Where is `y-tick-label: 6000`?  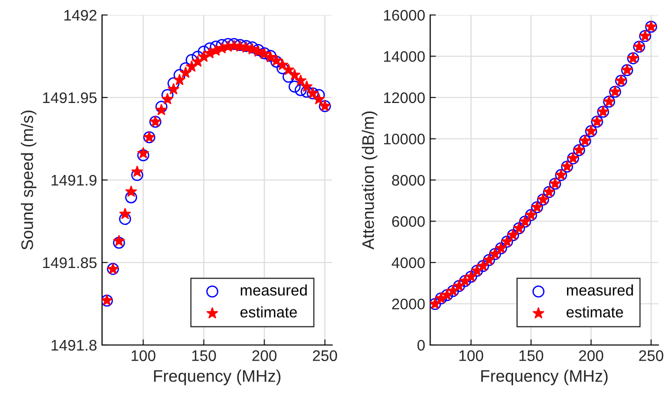
y-tick-label: 6000 is located at coordinates (408, 221).